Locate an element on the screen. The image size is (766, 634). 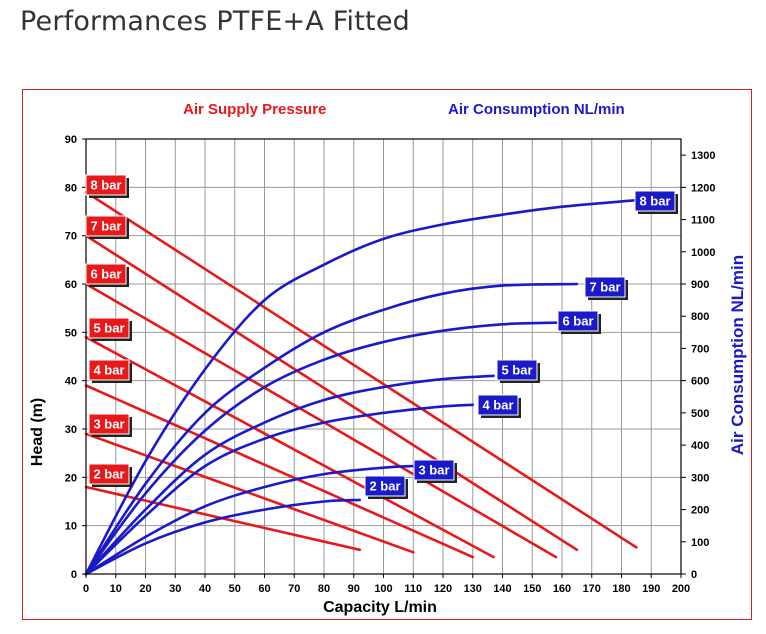
x-tick-label: 170 is located at coordinates (592, 589).